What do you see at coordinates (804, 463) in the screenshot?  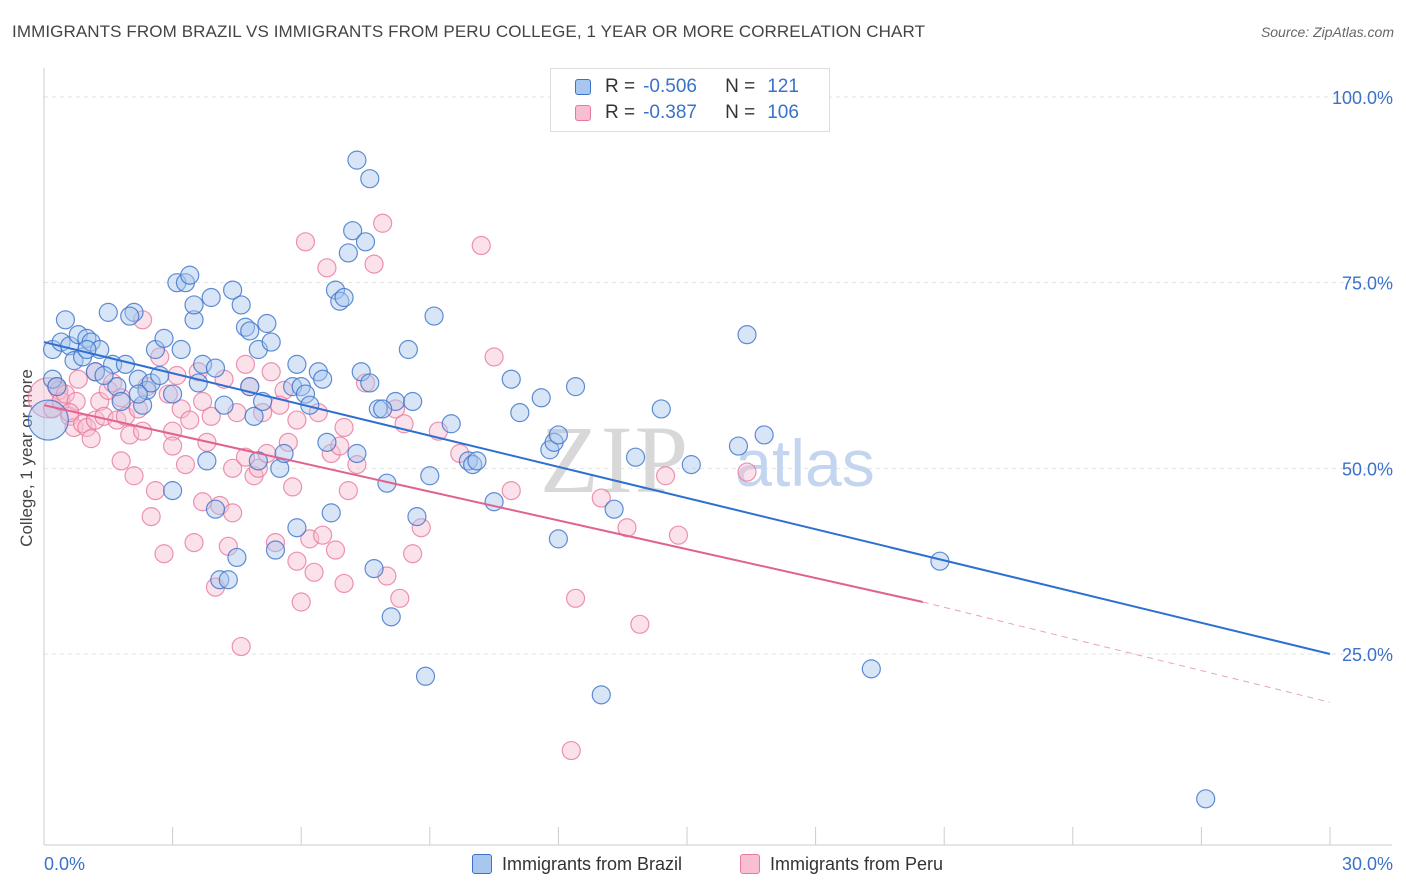 I see `watermark-atlas: atlas` at bounding box center [804, 463].